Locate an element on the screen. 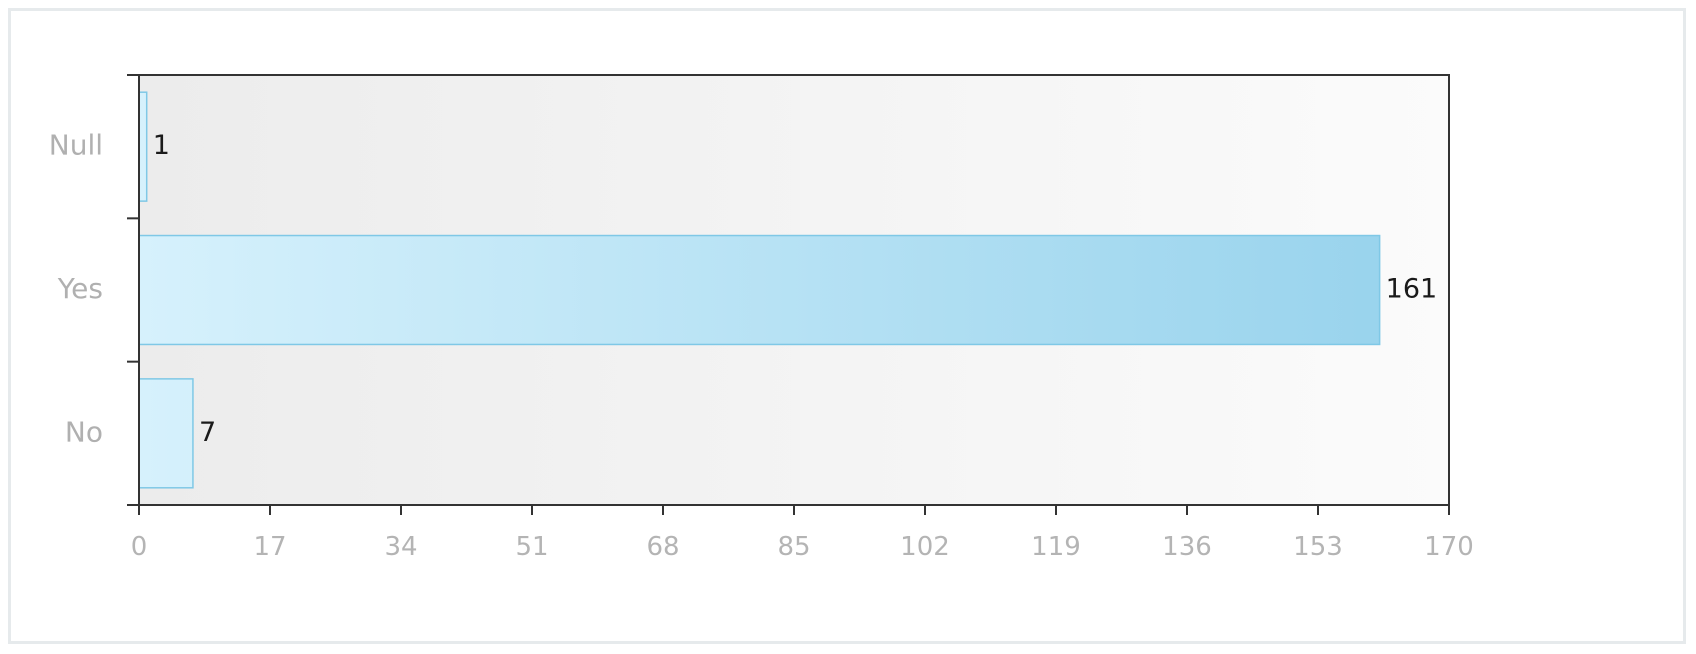 The width and height of the screenshot is (1696, 654). category-label-yes: Yes is located at coordinates (80, 288).